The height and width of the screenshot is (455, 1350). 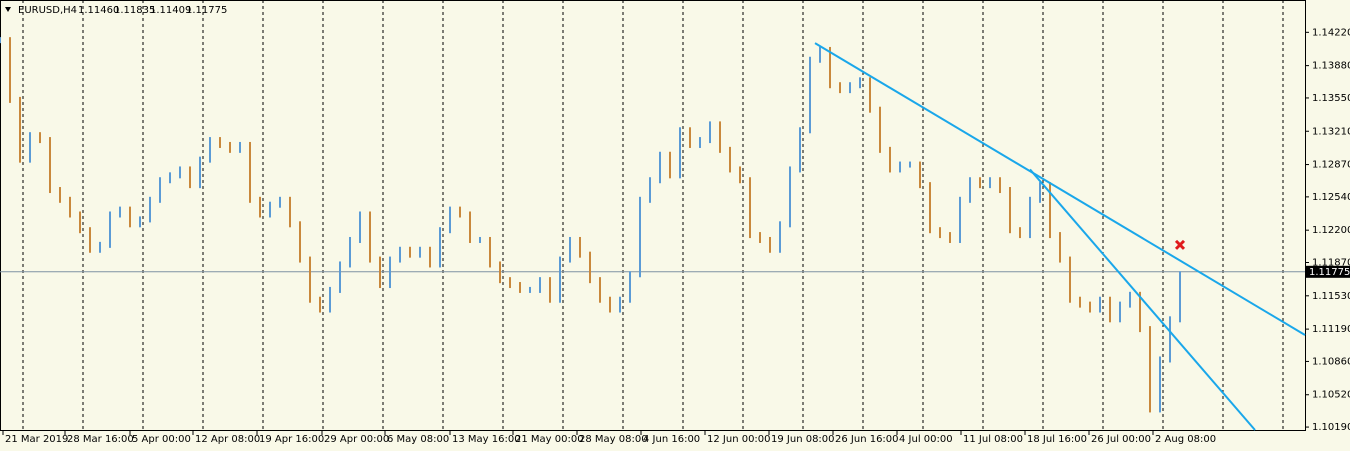 I want to click on x-tick-label: 19 Apr 16:00, so click(x=291, y=439).